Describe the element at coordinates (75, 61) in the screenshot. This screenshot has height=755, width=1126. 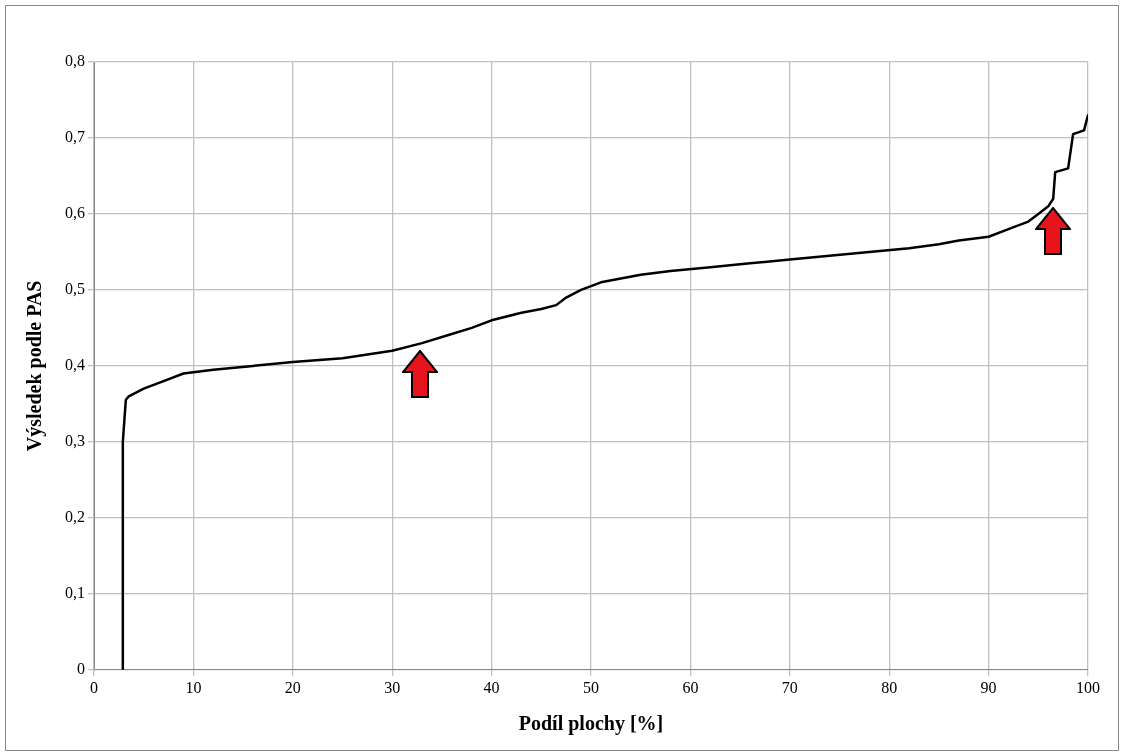
I see `y-tick-label: 0,8` at that location.